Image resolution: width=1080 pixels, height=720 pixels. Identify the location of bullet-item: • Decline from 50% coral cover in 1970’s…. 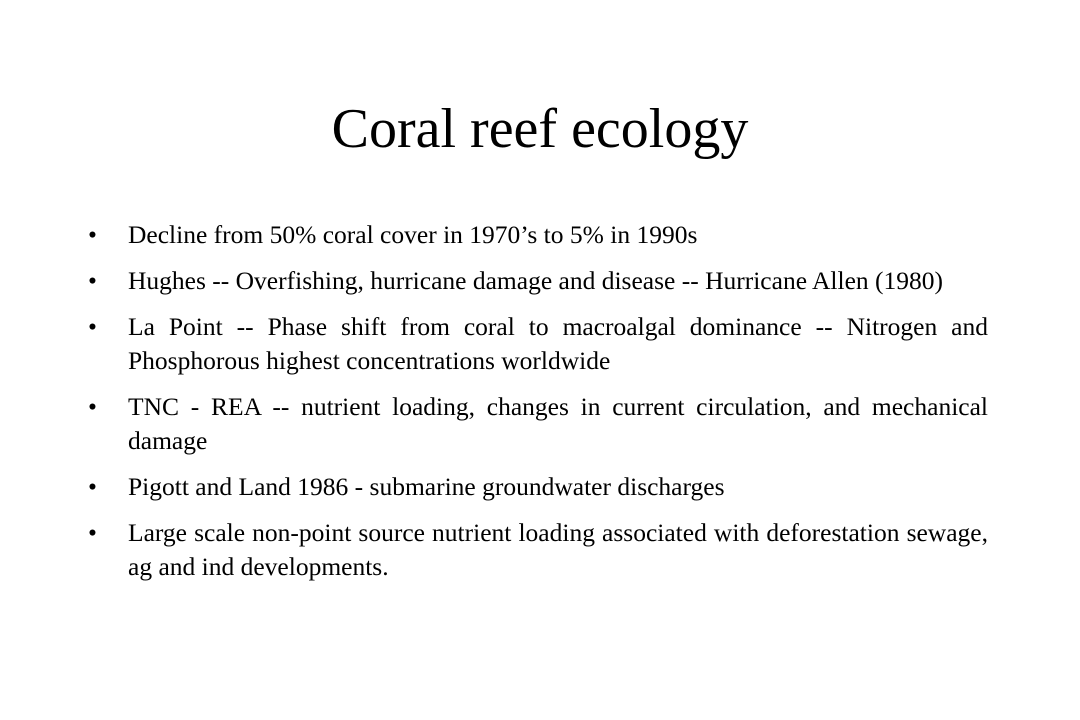
(538, 235).